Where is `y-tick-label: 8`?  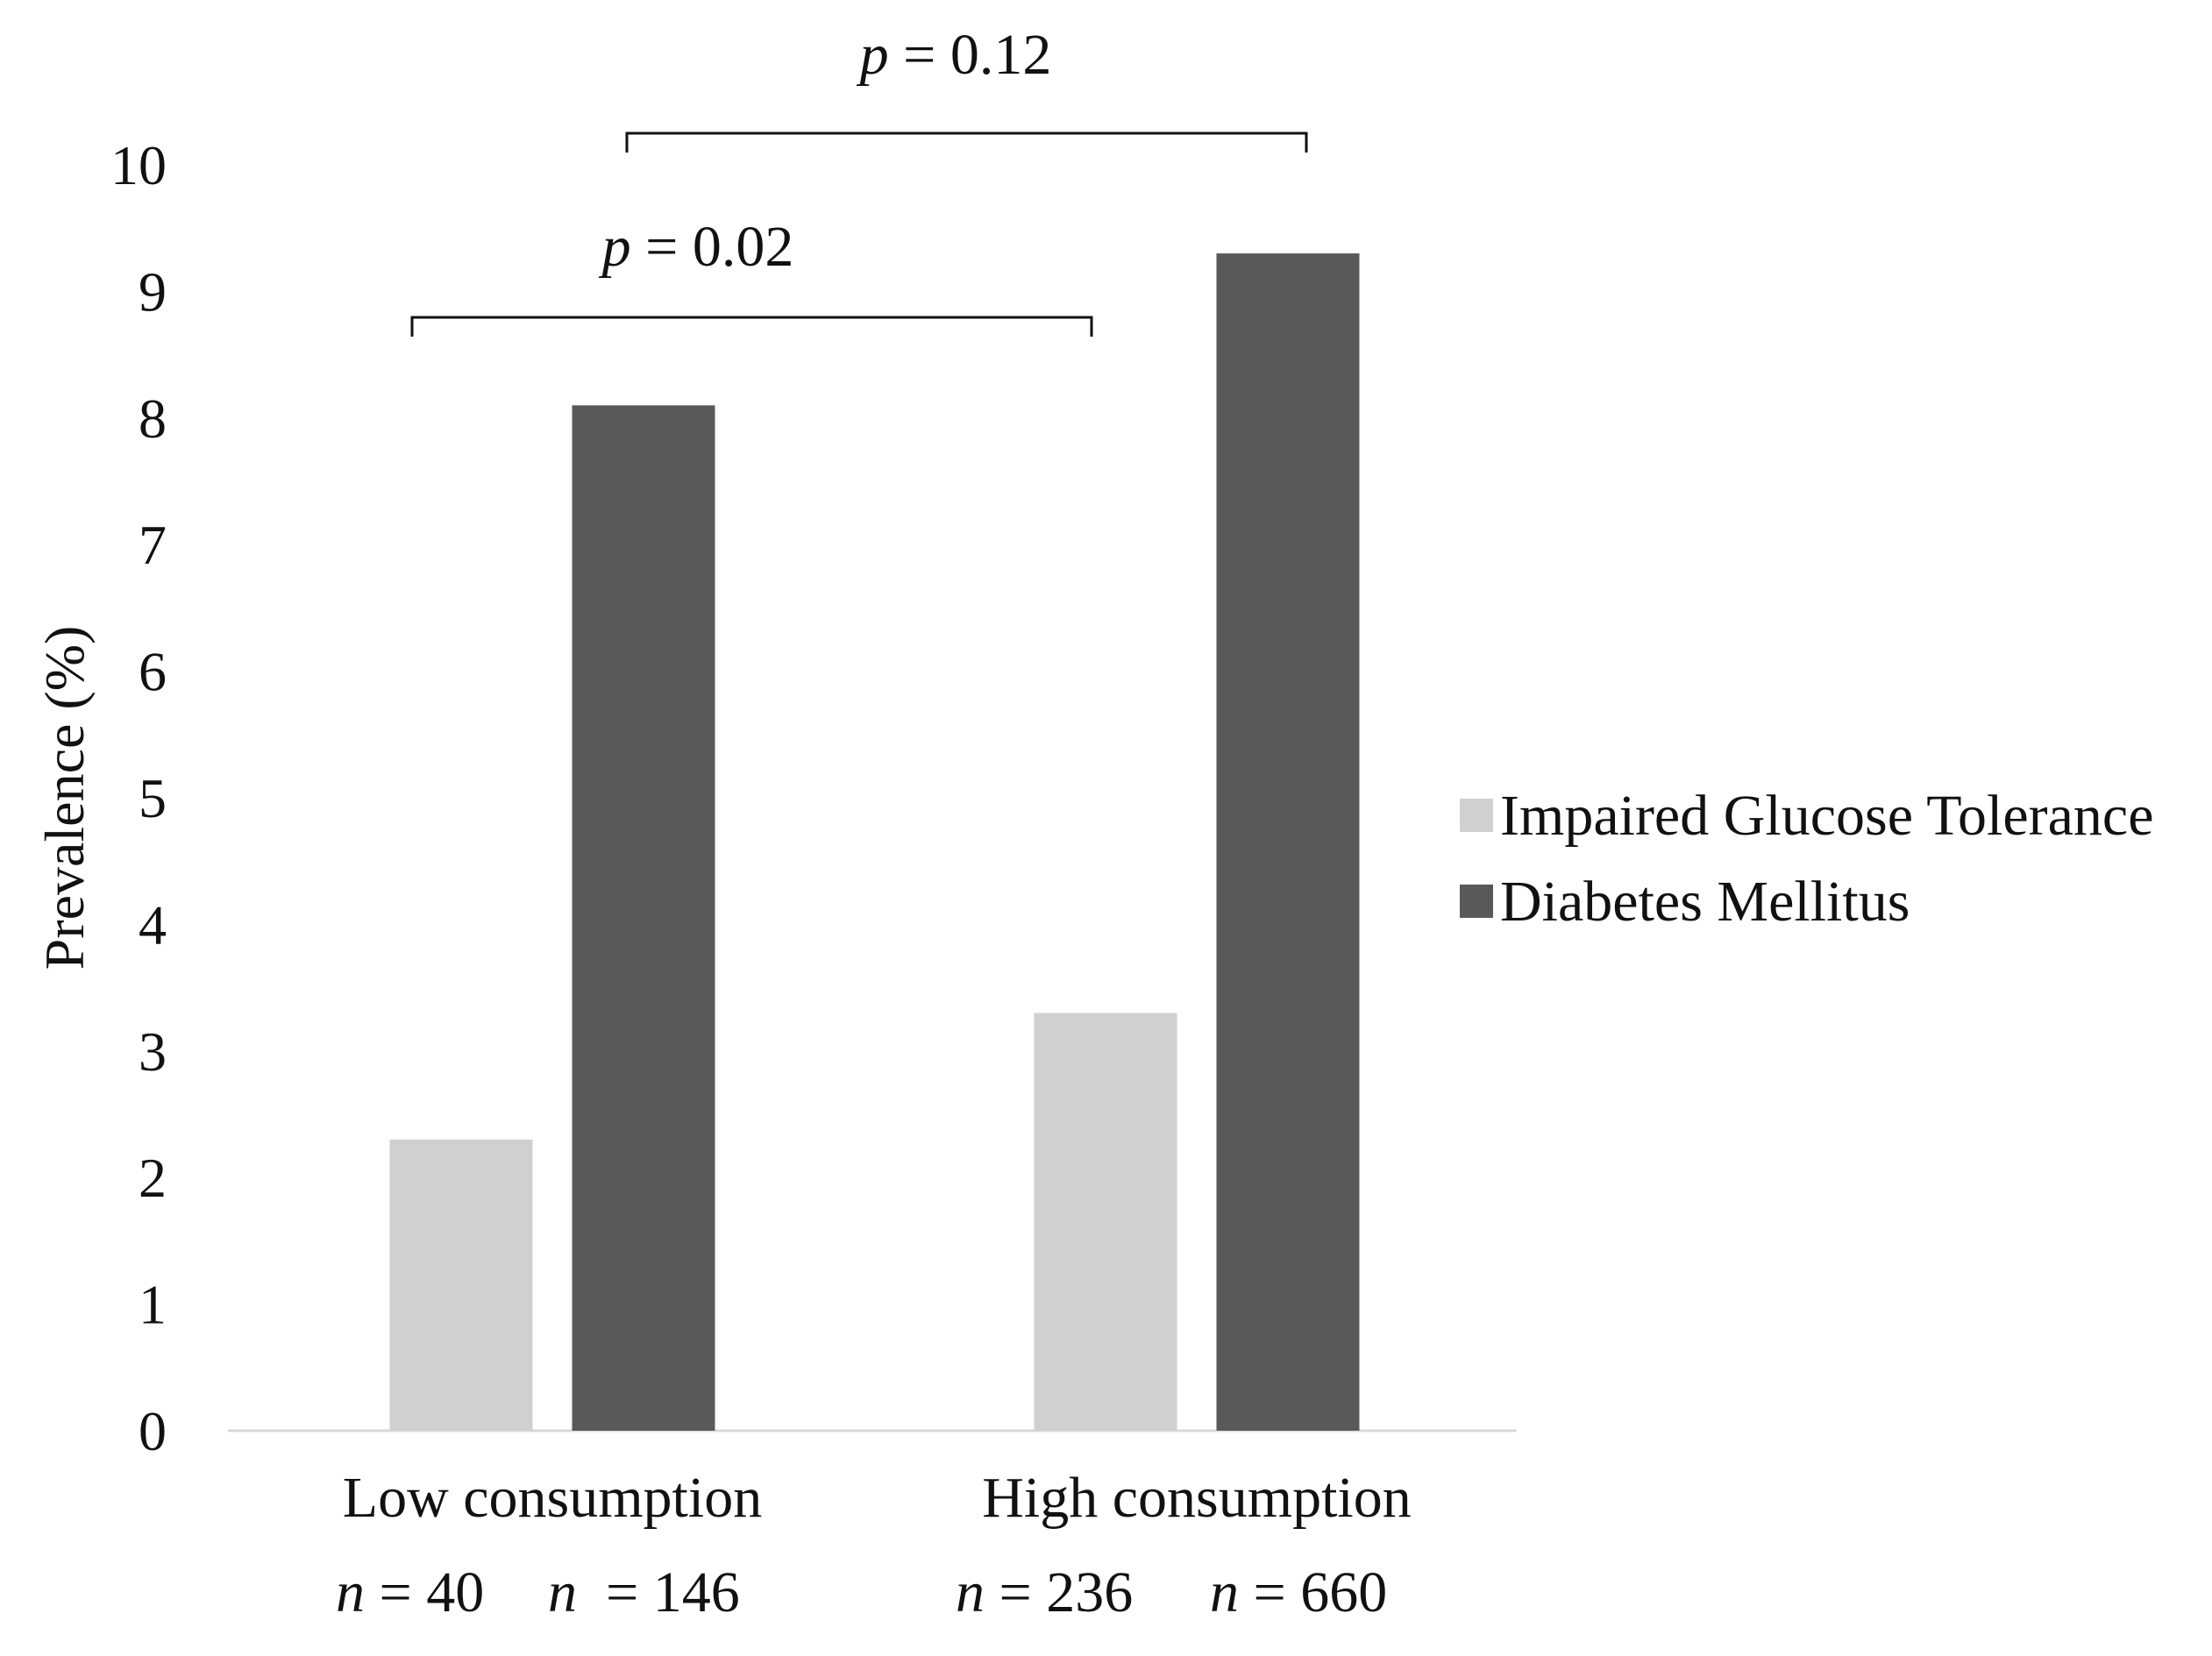
y-tick-label: 8 is located at coordinates (153, 418).